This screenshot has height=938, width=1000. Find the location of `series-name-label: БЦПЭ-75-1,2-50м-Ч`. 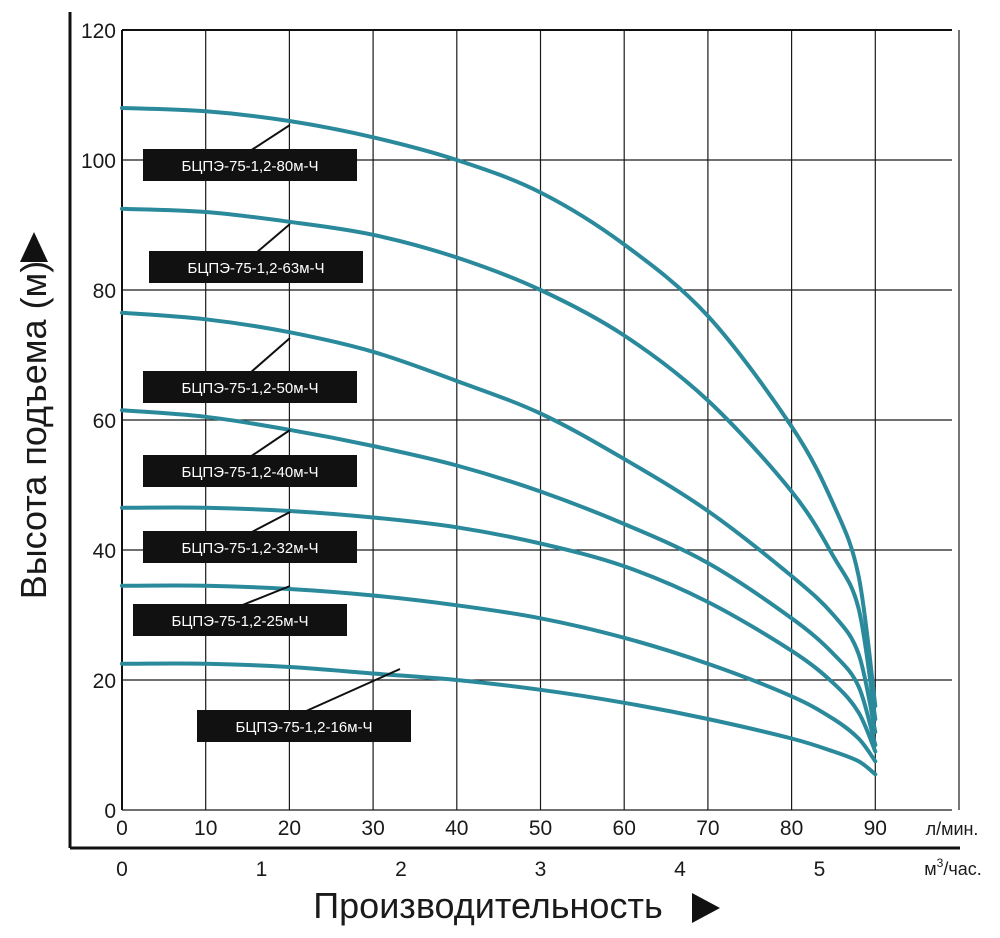

series-name-label: БЦПЭ-75-1,2-50м-Ч is located at coordinates (249, 388).